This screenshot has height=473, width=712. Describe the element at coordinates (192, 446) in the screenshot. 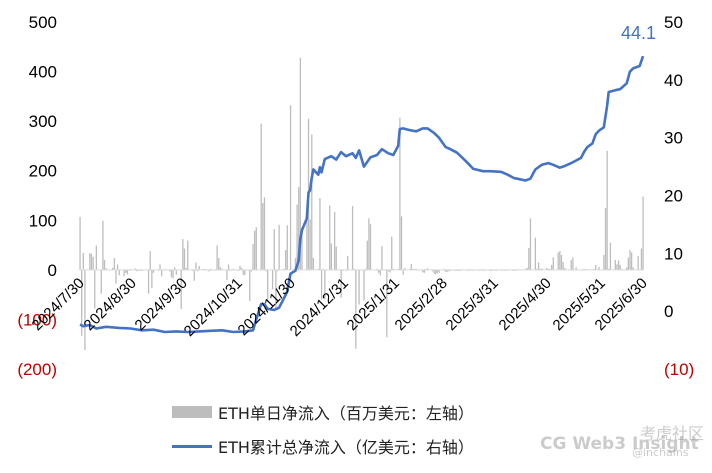

I see `legend-line-swatch` at that location.